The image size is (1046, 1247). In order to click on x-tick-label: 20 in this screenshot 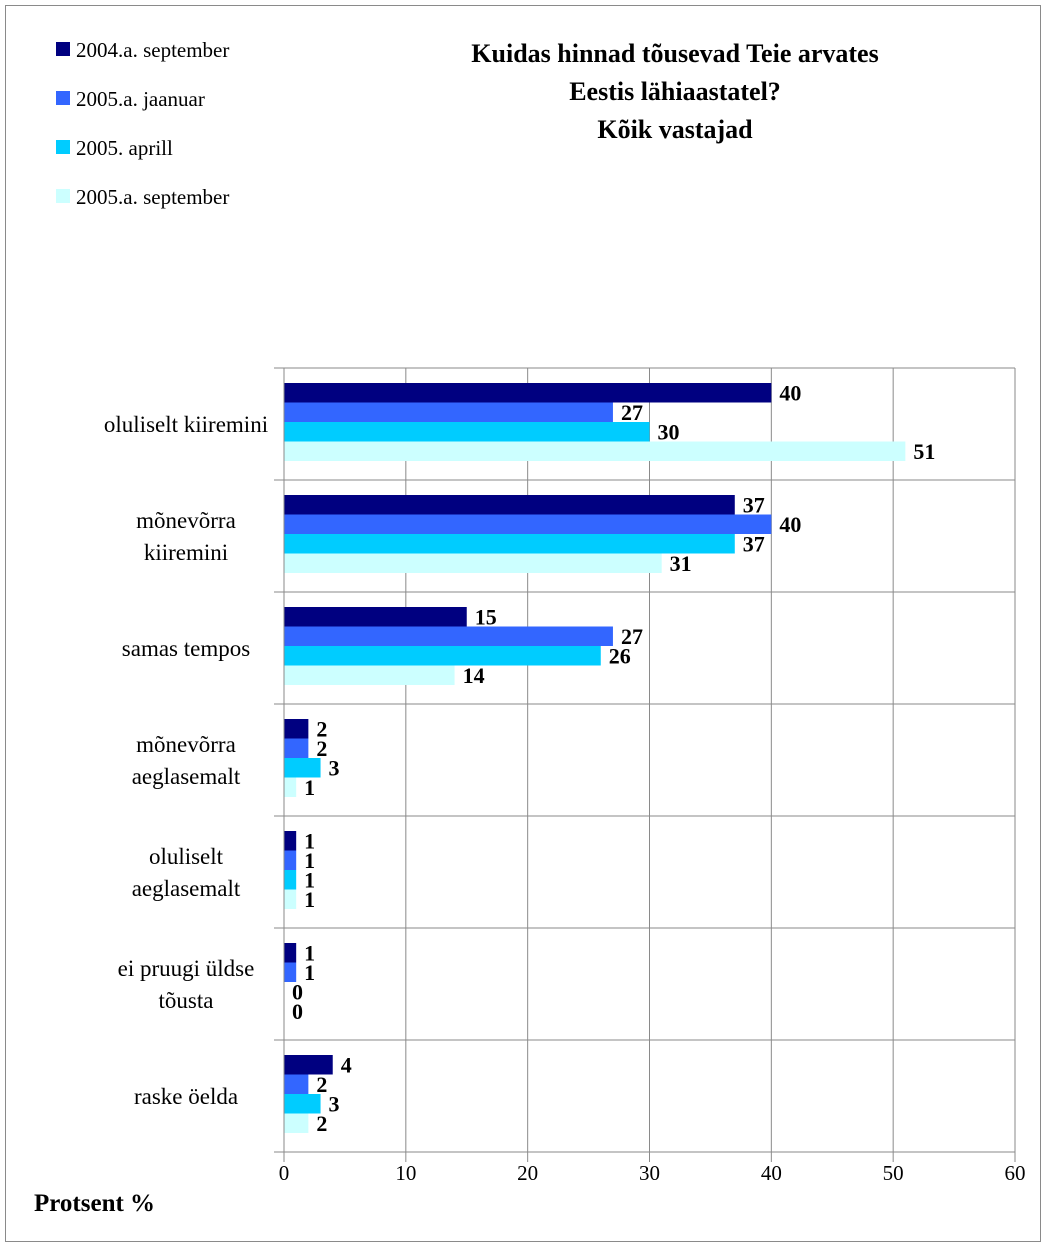, I will do `click(527, 1173)`.